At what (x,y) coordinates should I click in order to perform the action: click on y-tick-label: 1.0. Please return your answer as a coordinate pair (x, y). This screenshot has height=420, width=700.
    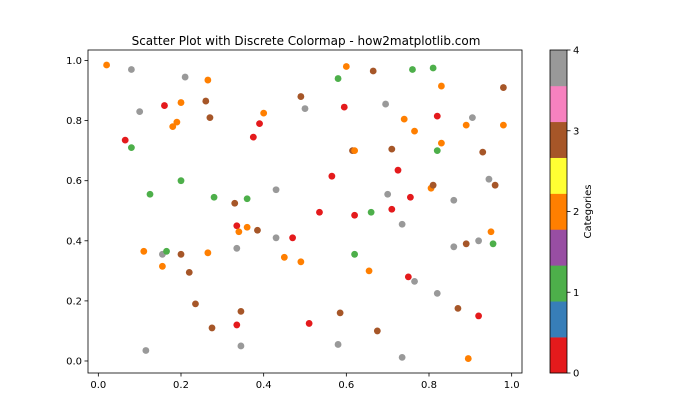
    Looking at the image, I should click on (74, 61).